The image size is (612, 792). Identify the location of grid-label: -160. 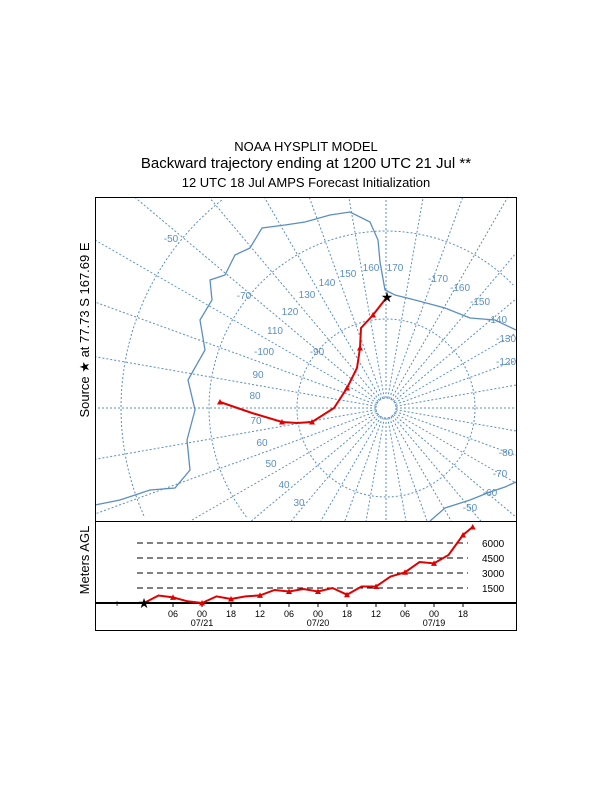
(460, 288).